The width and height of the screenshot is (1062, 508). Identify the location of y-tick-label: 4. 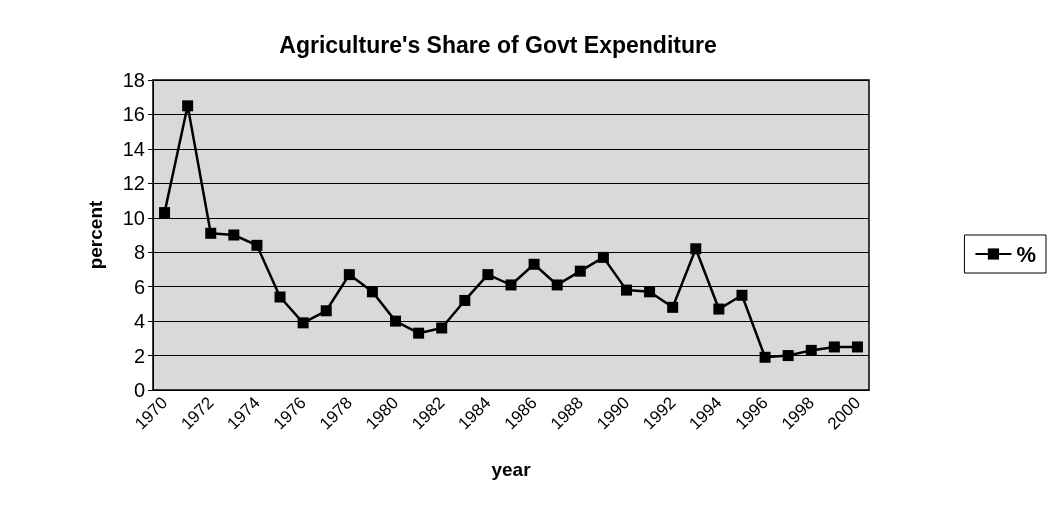
(139, 321).